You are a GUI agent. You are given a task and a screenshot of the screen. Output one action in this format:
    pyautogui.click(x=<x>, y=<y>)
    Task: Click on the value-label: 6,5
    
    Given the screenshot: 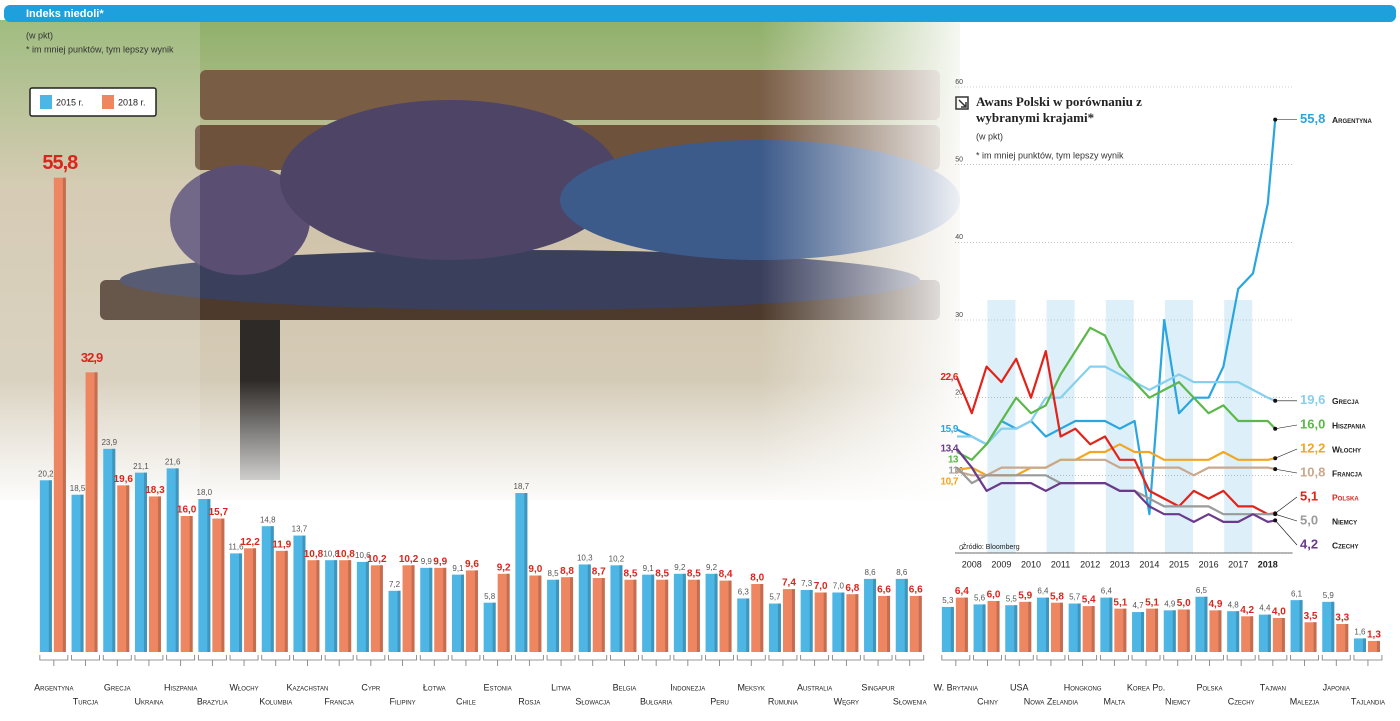 What is the action you would take?
    pyautogui.click(x=1202, y=590)
    